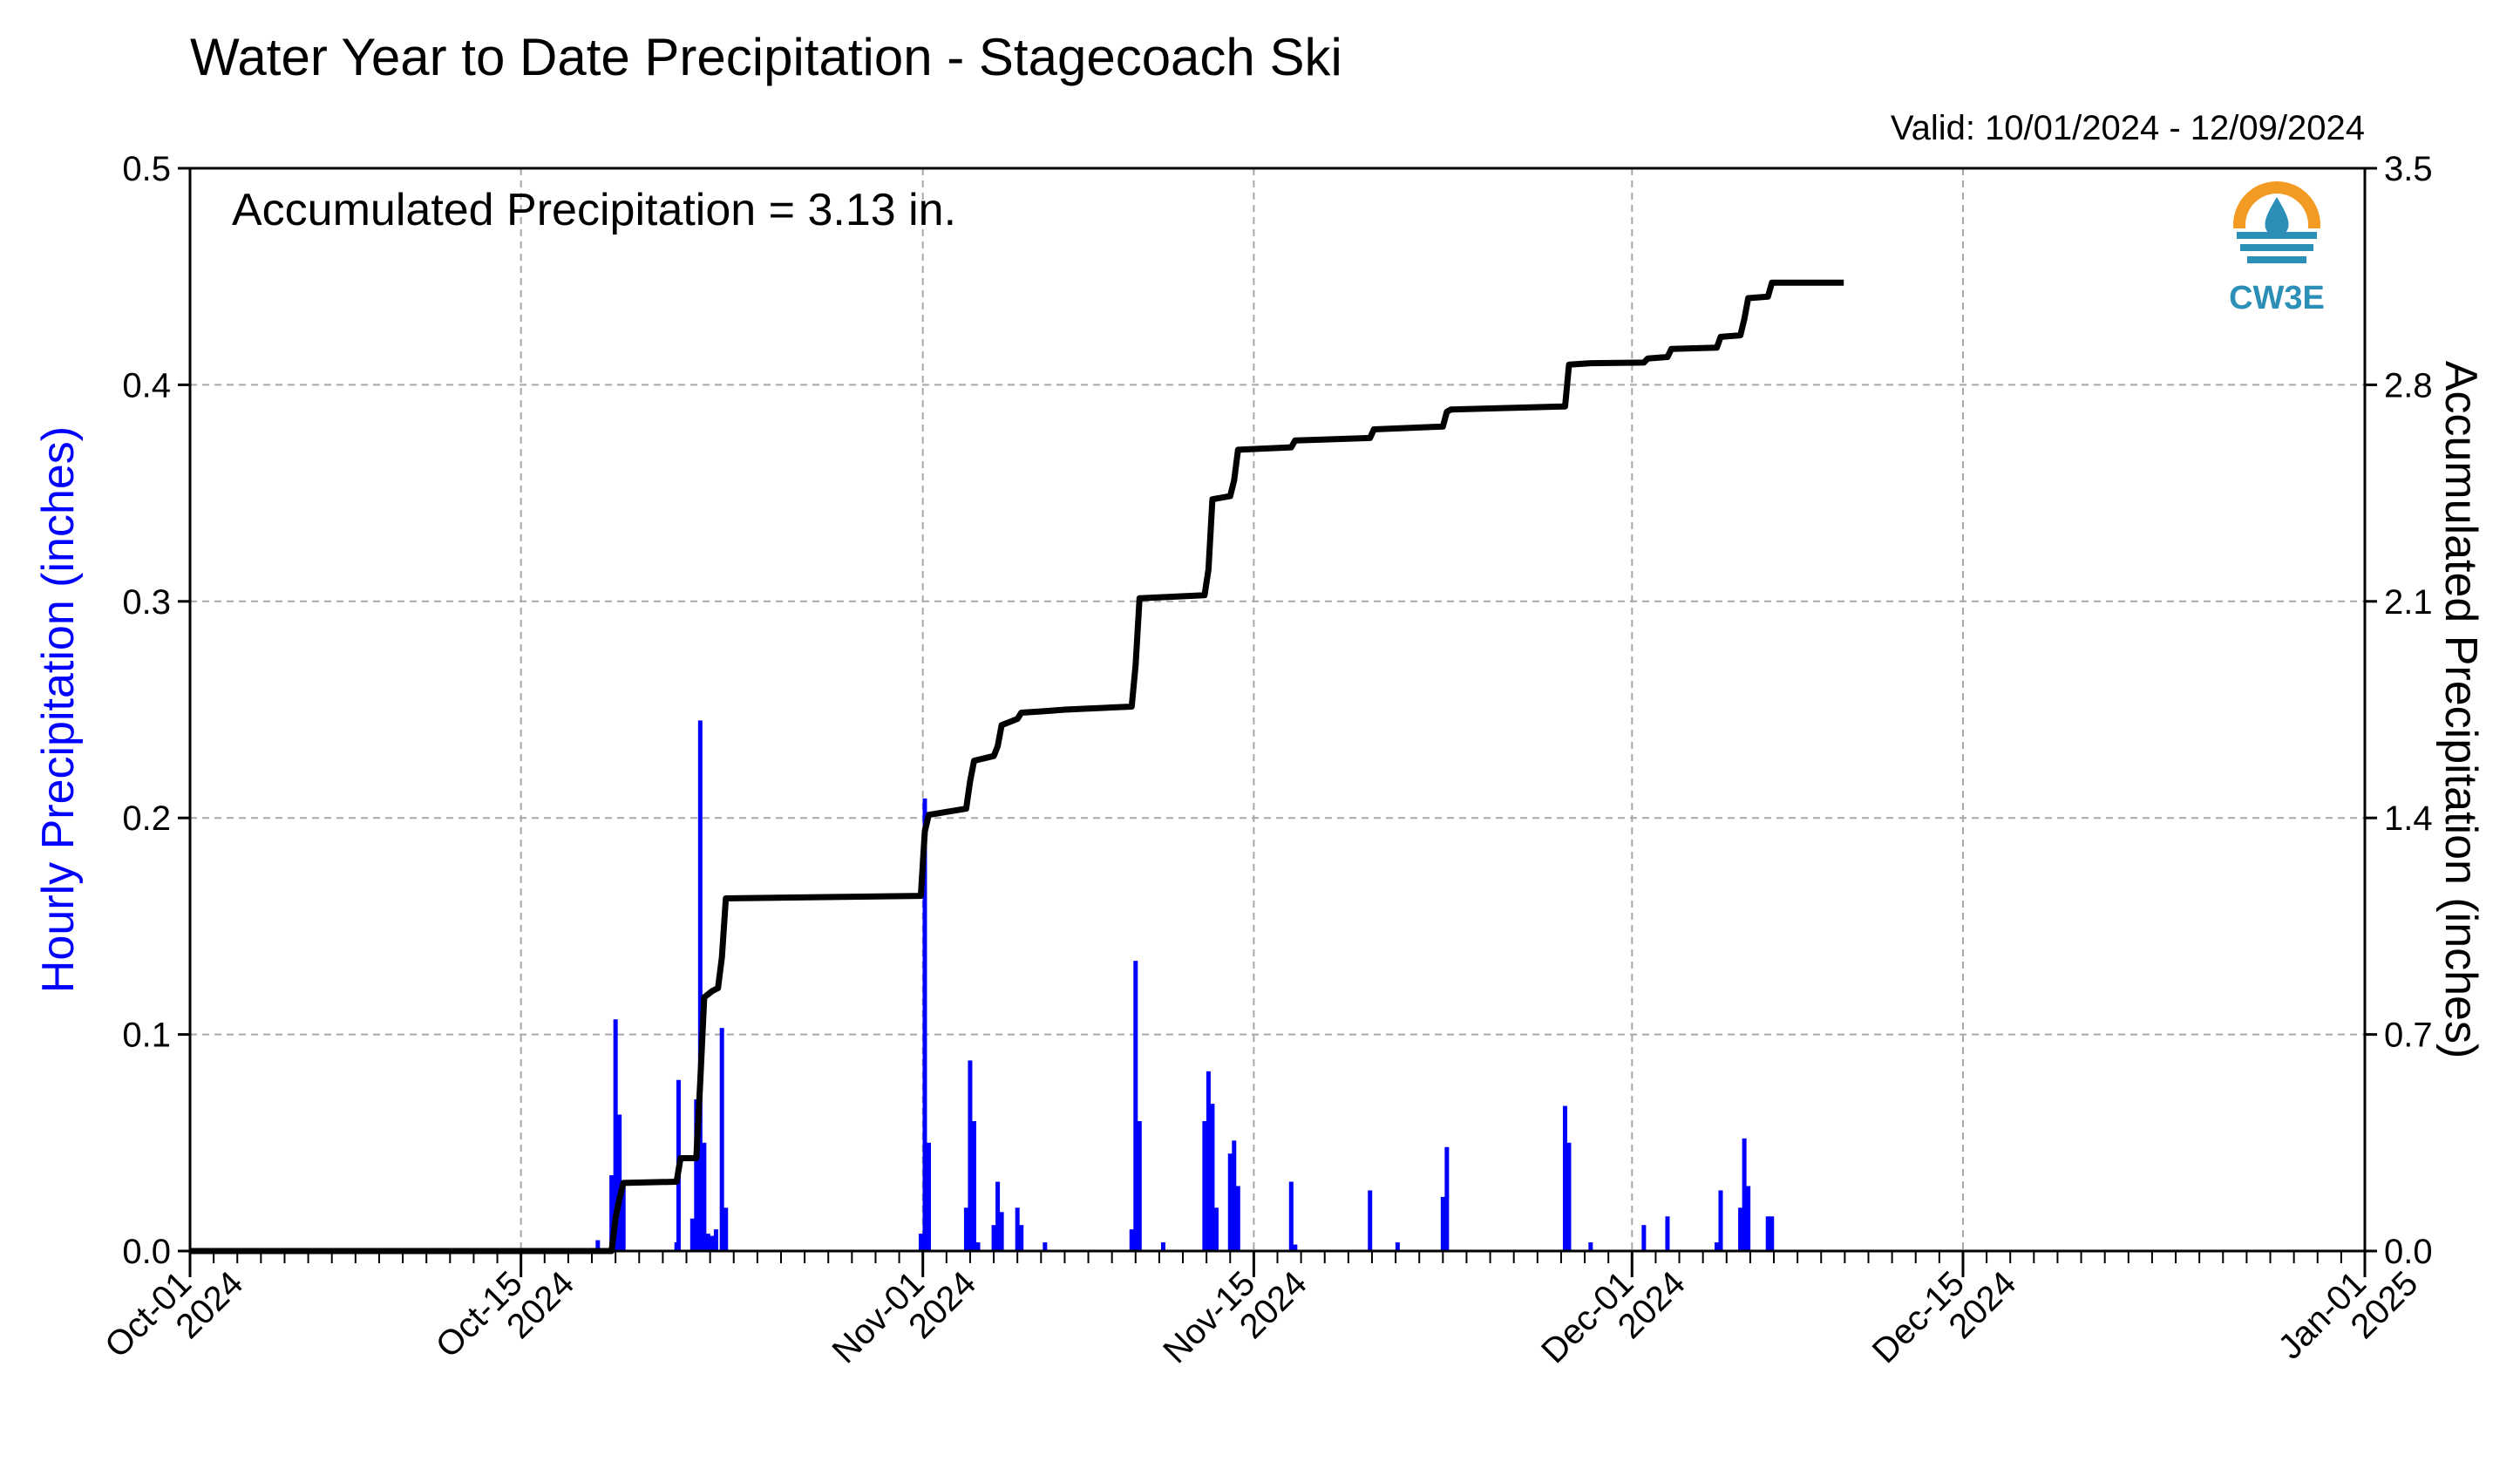 Image resolution: width=2520 pixels, height=1462 pixels. Describe the element at coordinates (146, 602) in the screenshot. I see `y-tick-label: 0.3` at that location.